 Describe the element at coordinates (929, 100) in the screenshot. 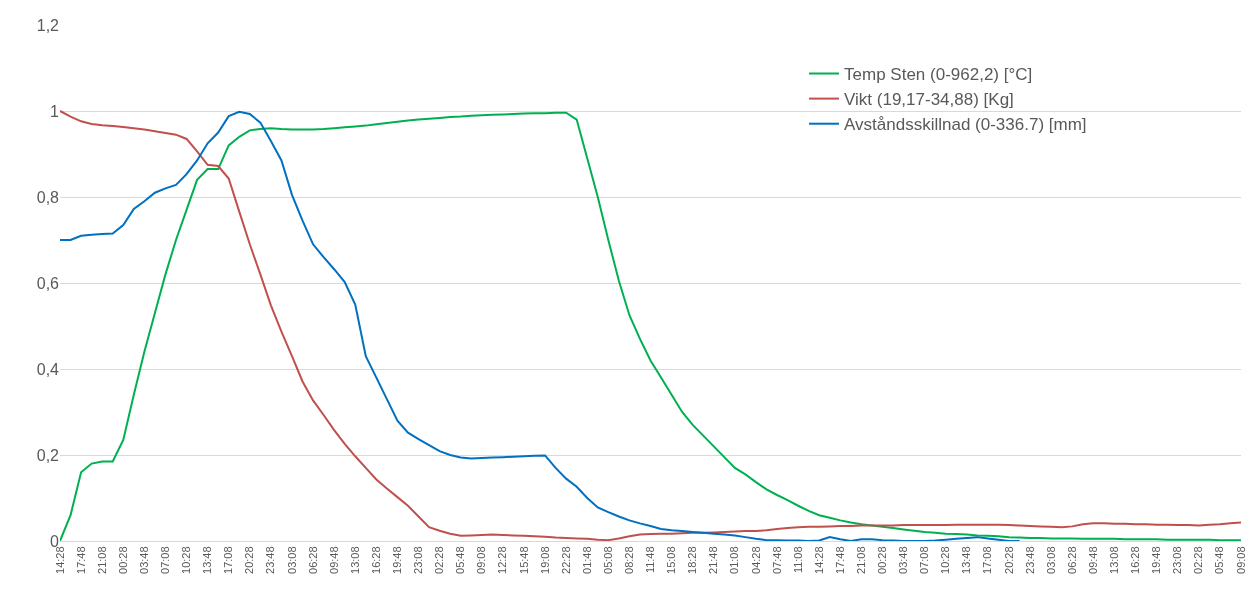

I see `legend-label: Vikt (19,17-34,88) [Kg]` at that location.